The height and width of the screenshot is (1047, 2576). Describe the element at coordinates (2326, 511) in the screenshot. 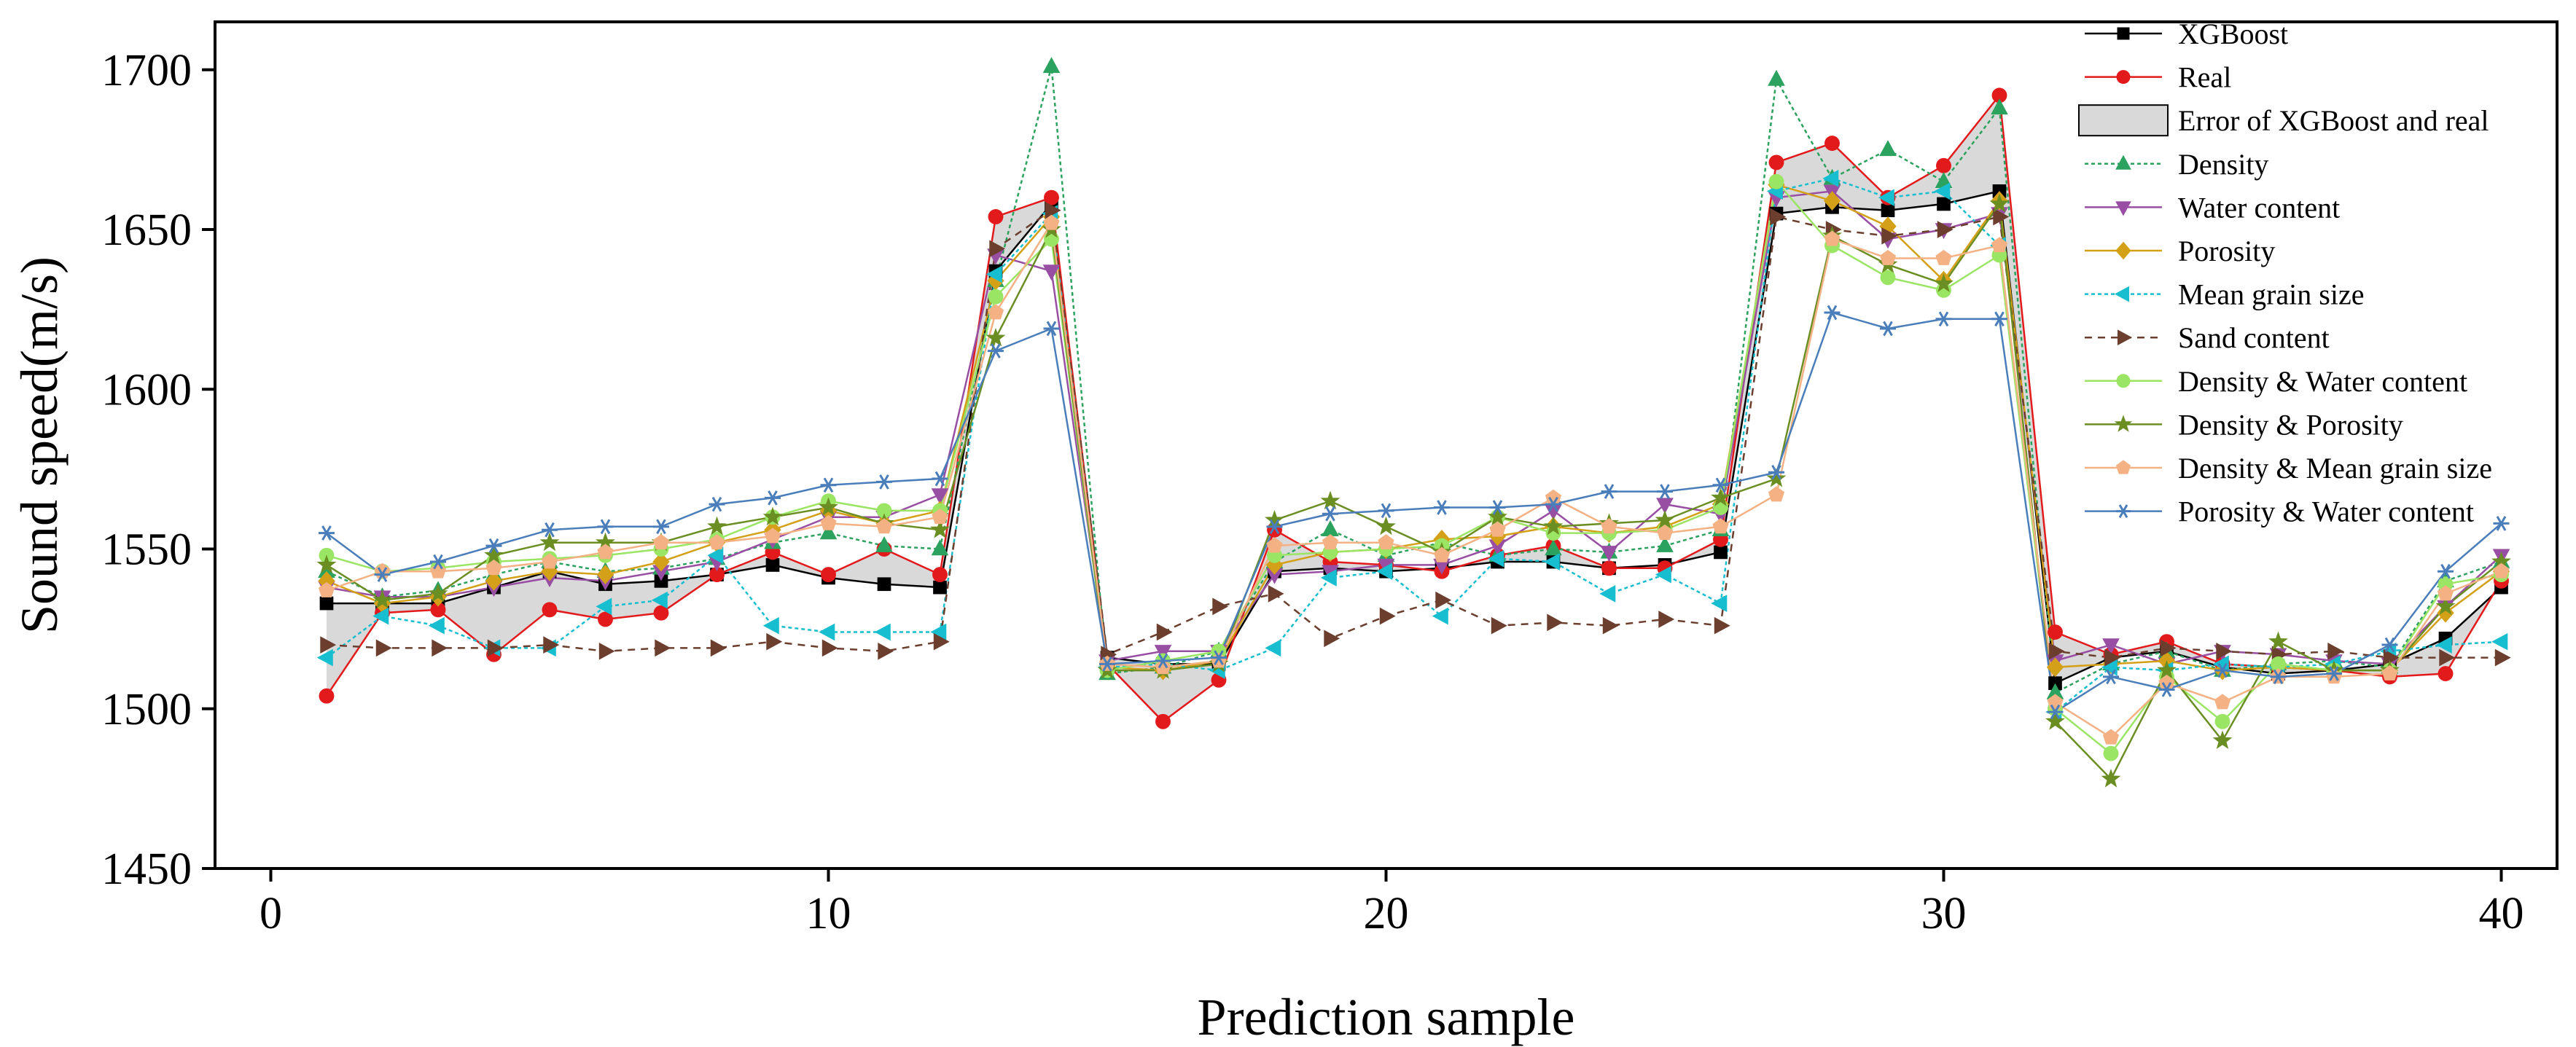

I see `legend-label: Porosity & Water content` at that location.